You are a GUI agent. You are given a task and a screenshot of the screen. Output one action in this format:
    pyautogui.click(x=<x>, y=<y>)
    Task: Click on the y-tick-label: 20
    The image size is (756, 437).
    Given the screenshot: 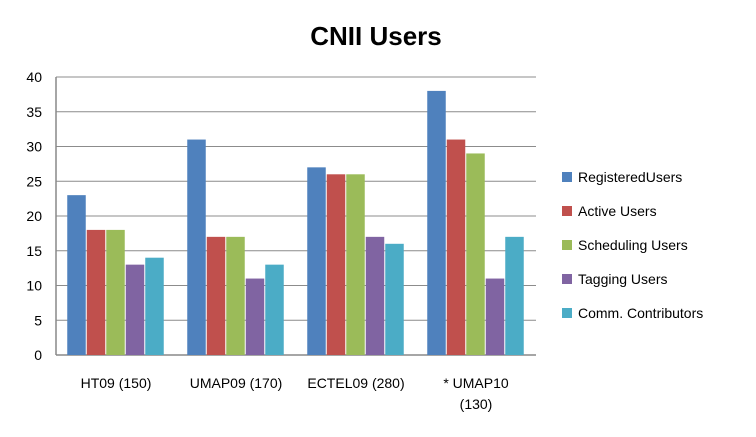 What is the action you would take?
    pyautogui.click(x=34, y=216)
    